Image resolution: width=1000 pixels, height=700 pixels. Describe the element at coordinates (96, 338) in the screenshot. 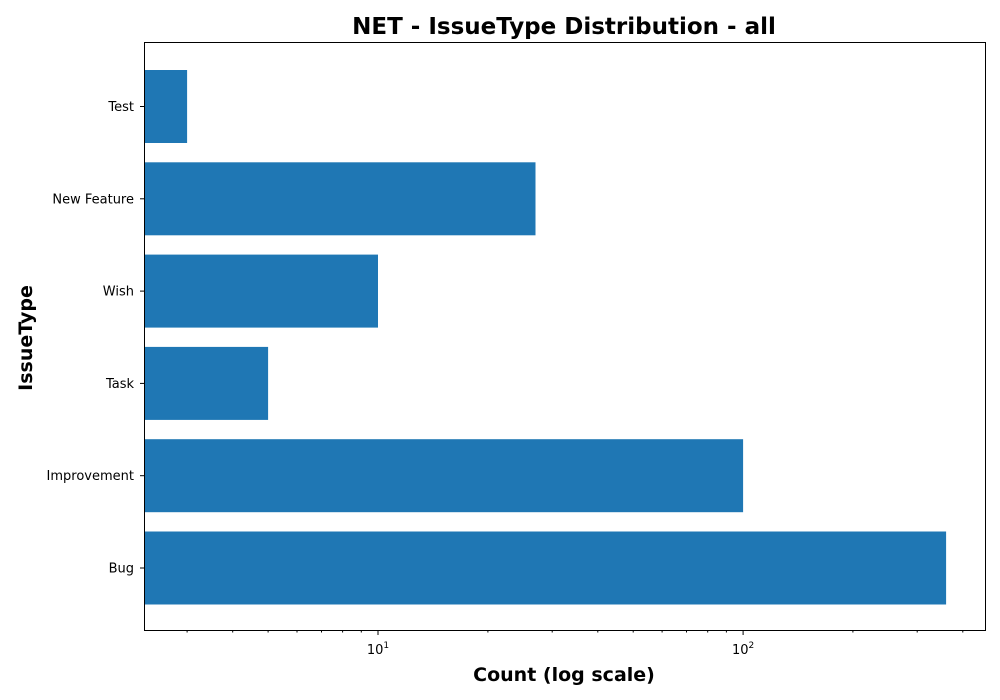

I see `y-ticks-group: Bug Improvement Task Wish New Feature Test` at that location.